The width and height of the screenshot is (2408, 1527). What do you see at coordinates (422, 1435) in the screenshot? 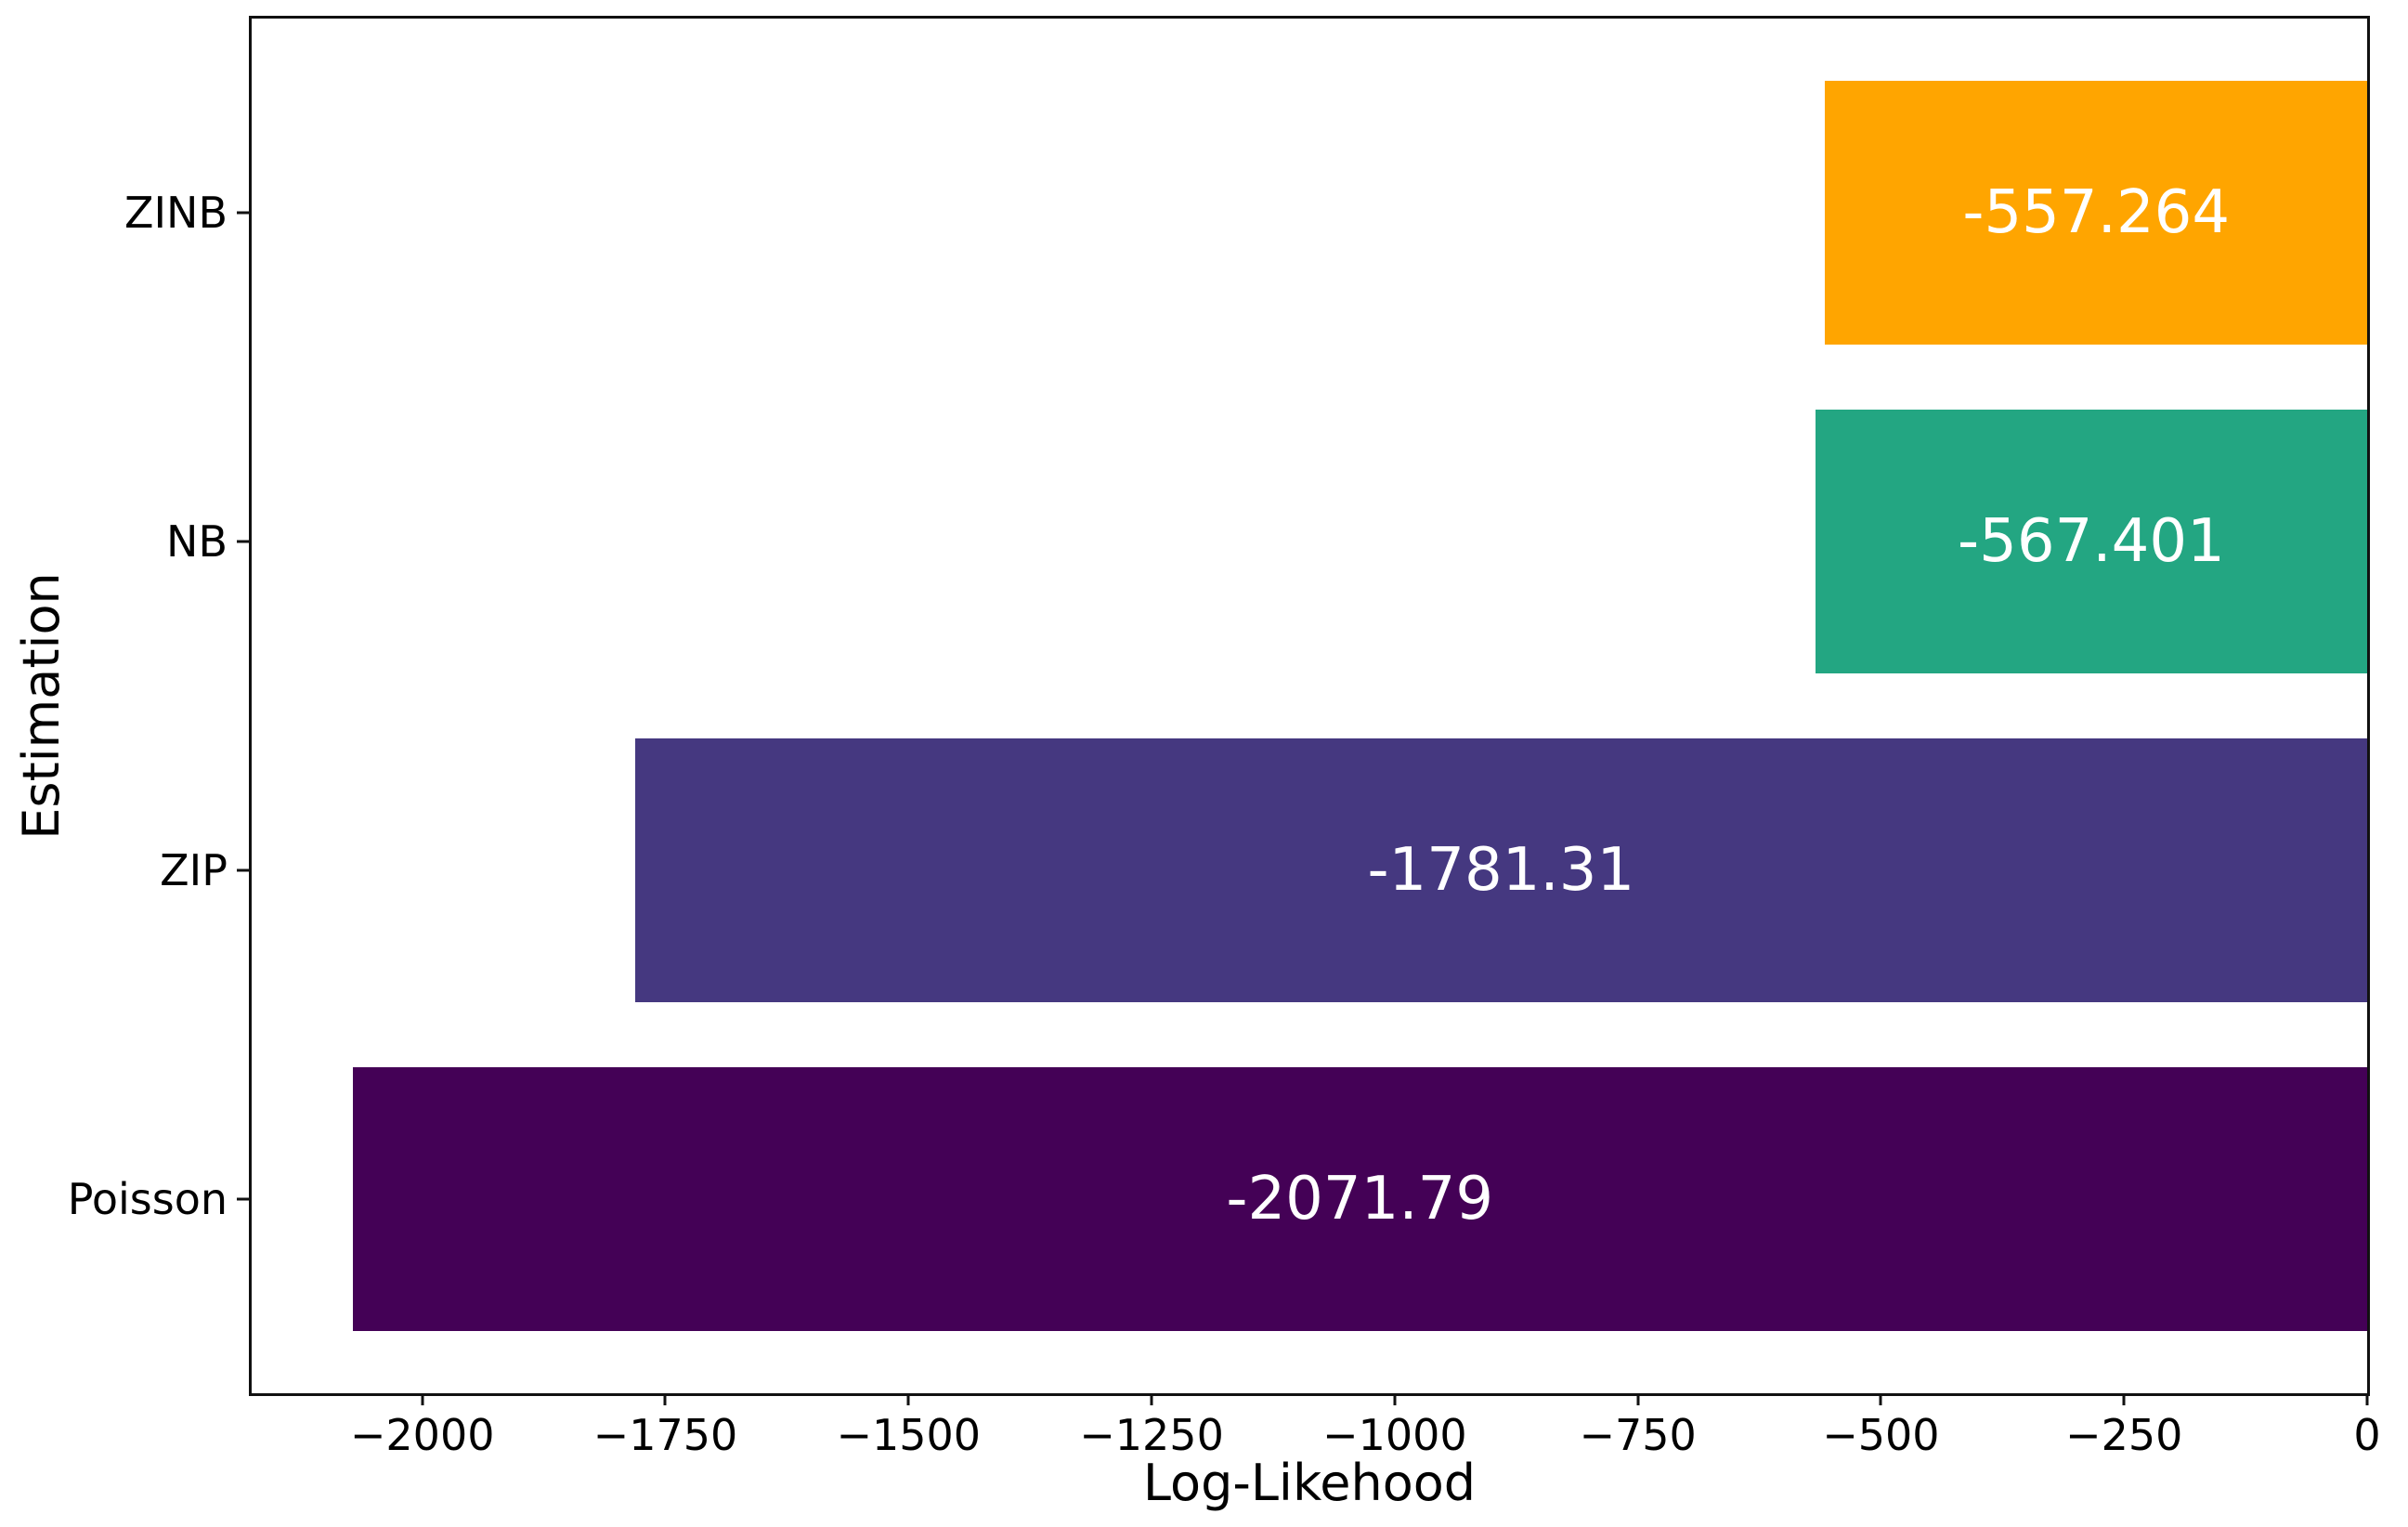
I see `x-tick-label--2000: −2000` at bounding box center [422, 1435].